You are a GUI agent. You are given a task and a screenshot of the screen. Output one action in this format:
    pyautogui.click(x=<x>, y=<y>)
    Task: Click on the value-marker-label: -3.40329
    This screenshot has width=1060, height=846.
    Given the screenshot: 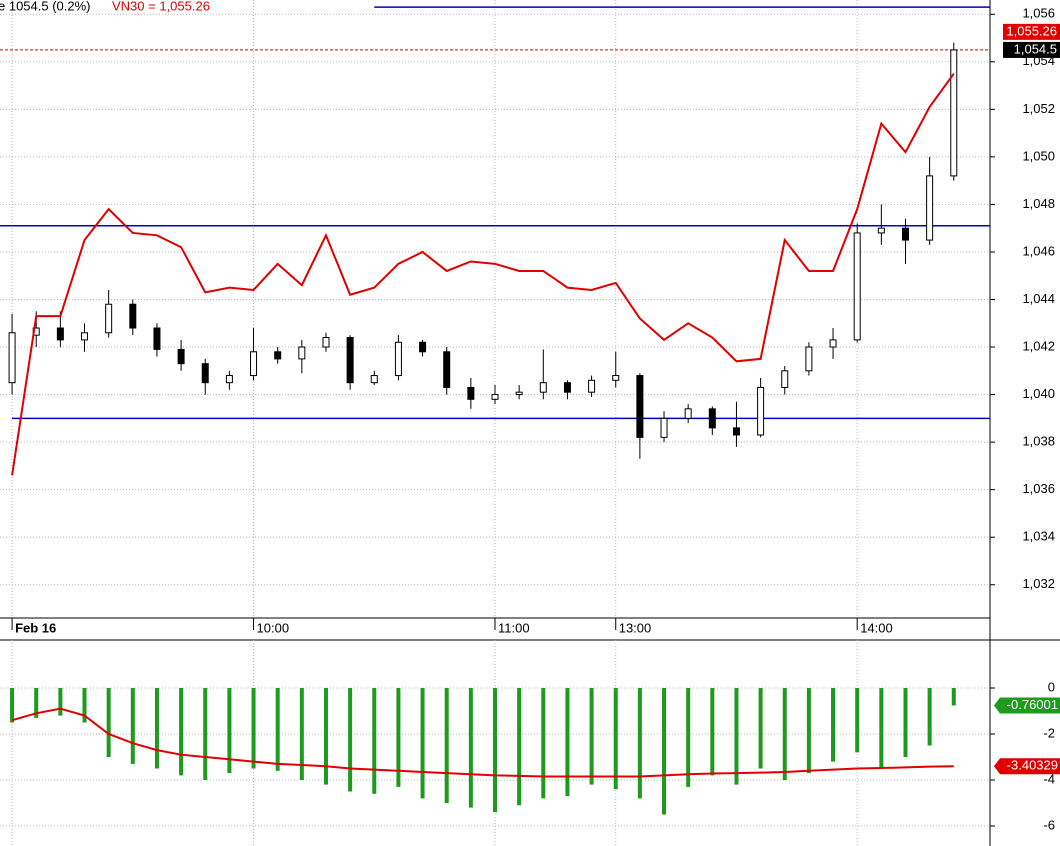 What is the action you would take?
    pyautogui.click(x=1032, y=765)
    